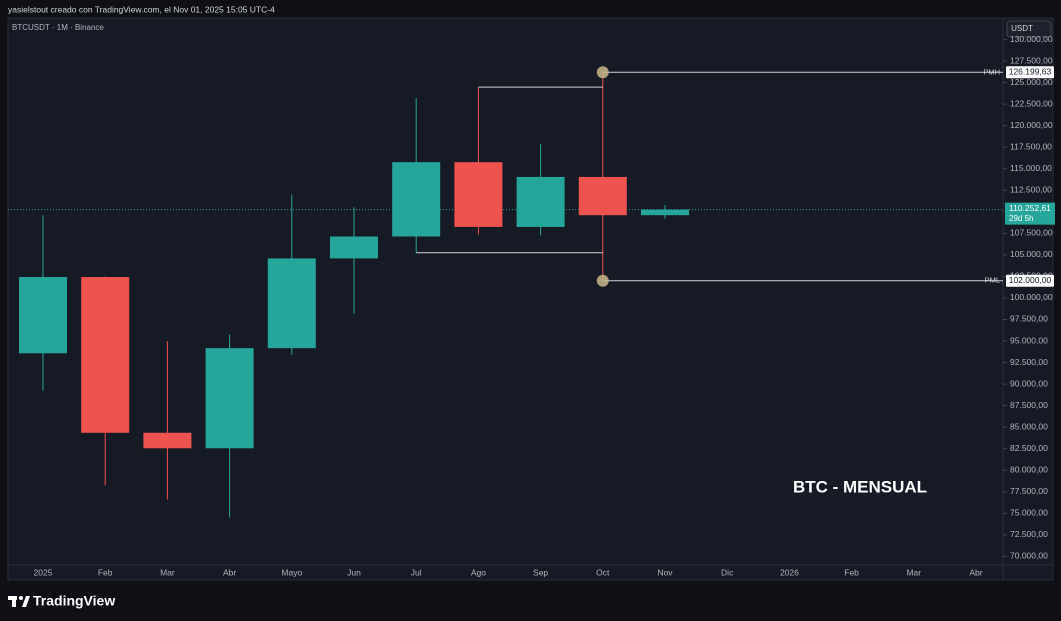 The image size is (1061, 621). Describe the element at coordinates (860, 486) in the screenshot. I see `chart-title: BTC - MENSUAL` at that location.